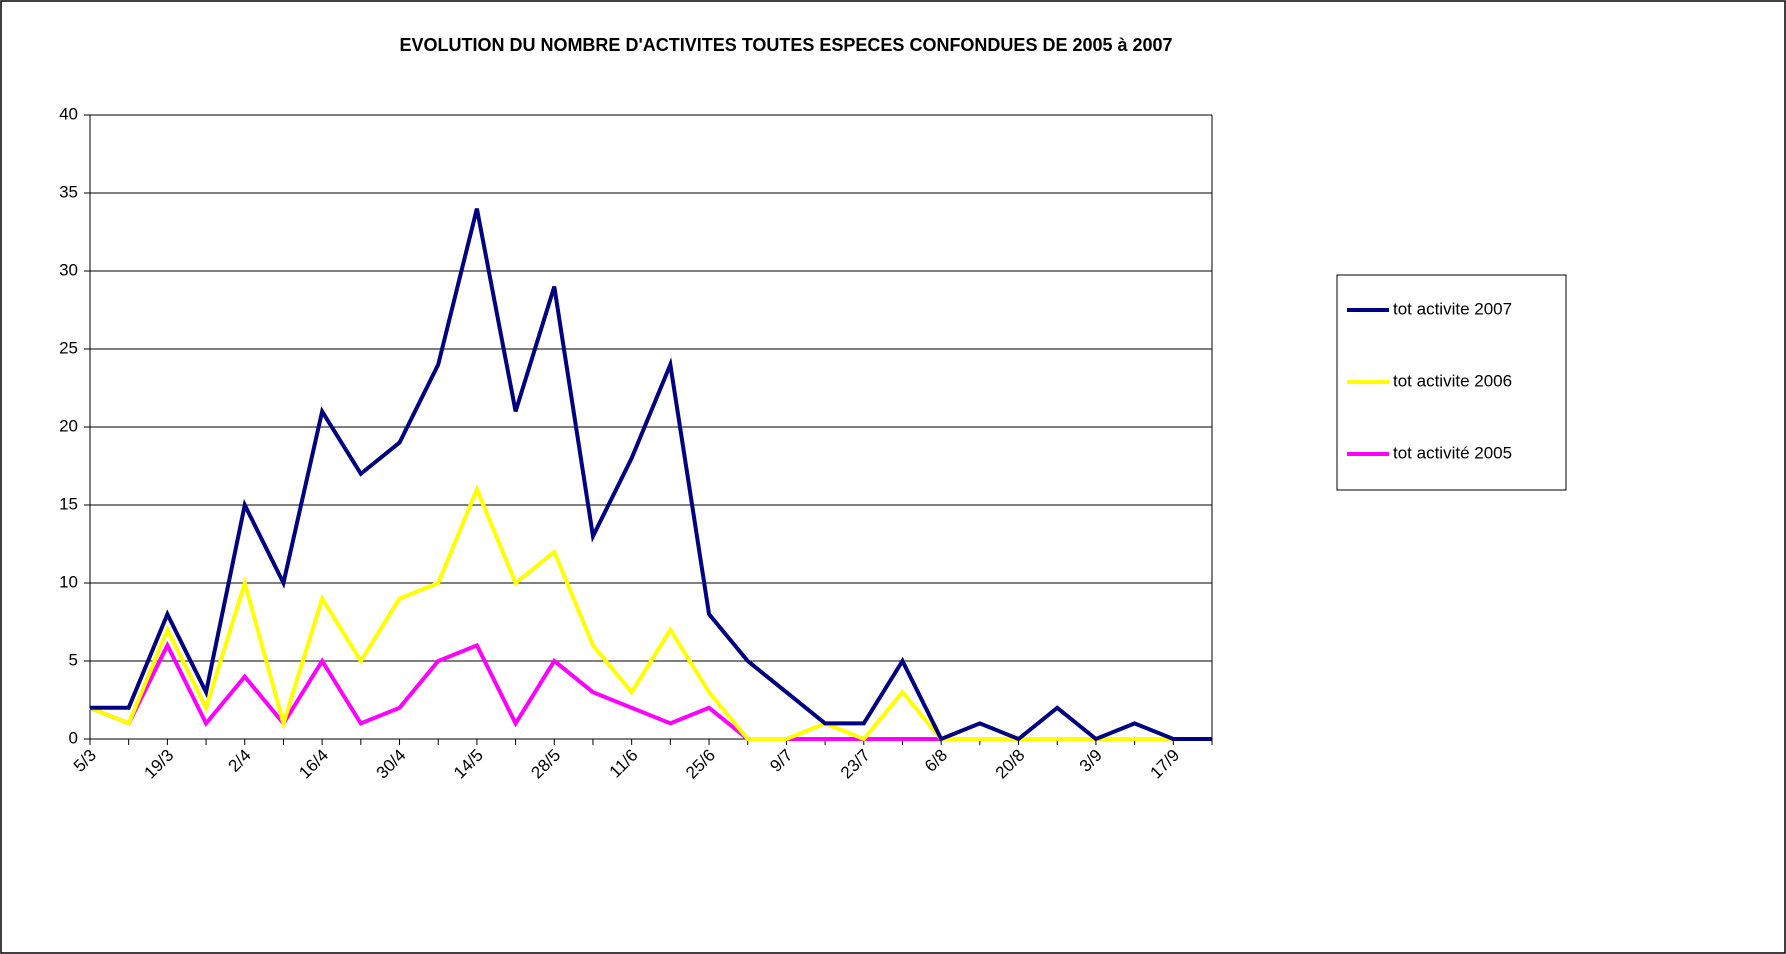 The image size is (1786, 954). What do you see at coordinates (1452, 380) in the screenshot?
I see `legend-label: tot activite 2006` at bounding box center [1452, 380].